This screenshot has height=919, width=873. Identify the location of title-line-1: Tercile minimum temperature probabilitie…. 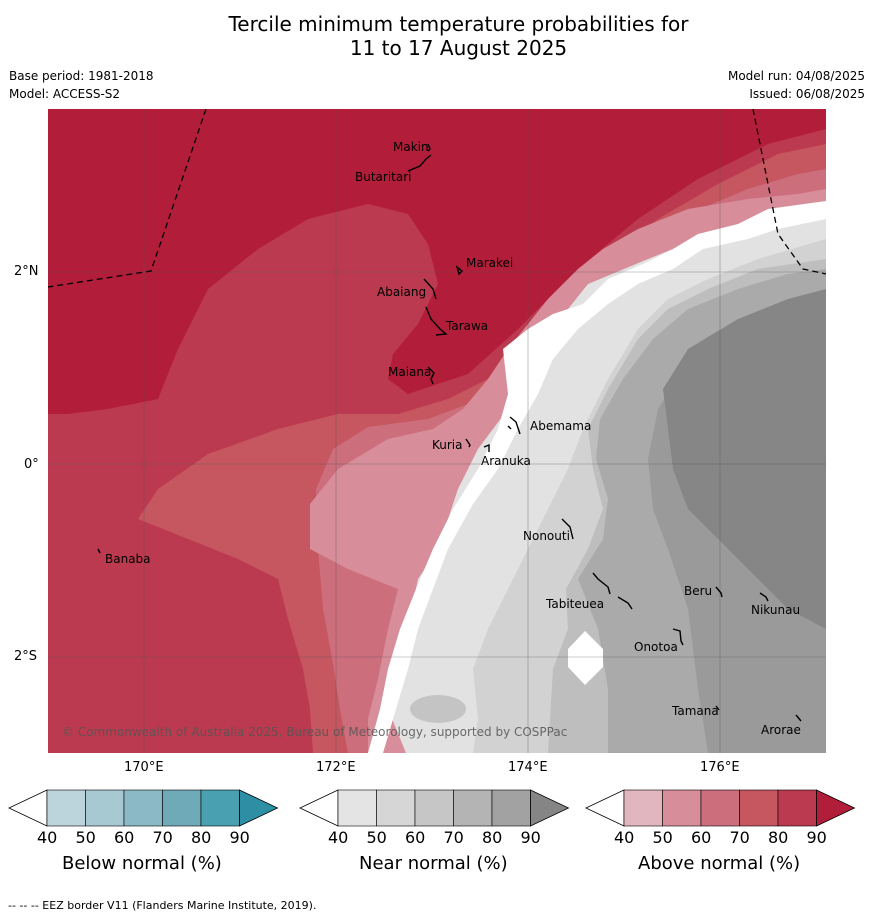
(458, 24).